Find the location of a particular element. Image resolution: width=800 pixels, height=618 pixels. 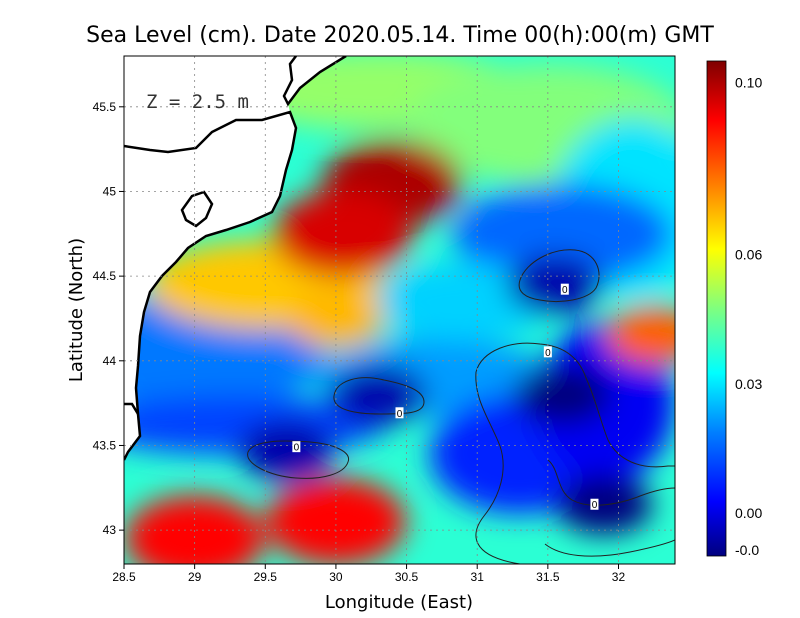

y-tick-label: 45 is located at coordinates (110, 191).